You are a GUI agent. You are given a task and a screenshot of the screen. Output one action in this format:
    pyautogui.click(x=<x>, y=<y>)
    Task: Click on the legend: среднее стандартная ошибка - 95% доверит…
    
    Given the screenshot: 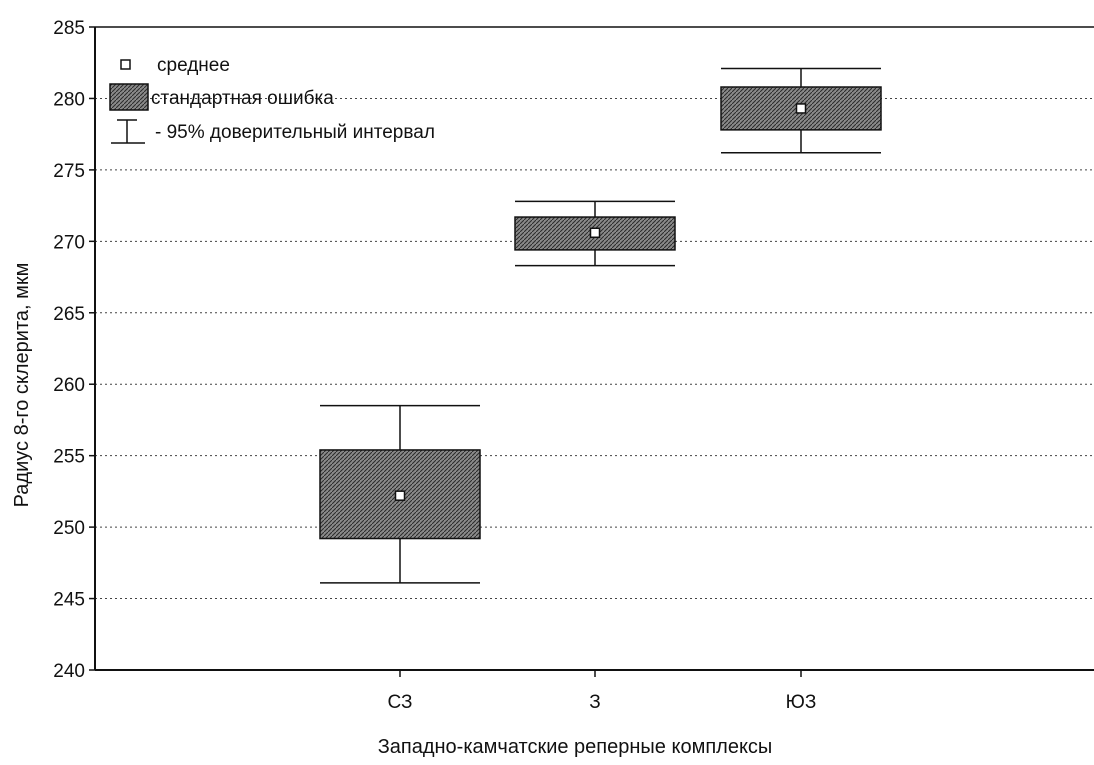 What is the action you would take?
    pyautogui.click(x=272, y=99)
    